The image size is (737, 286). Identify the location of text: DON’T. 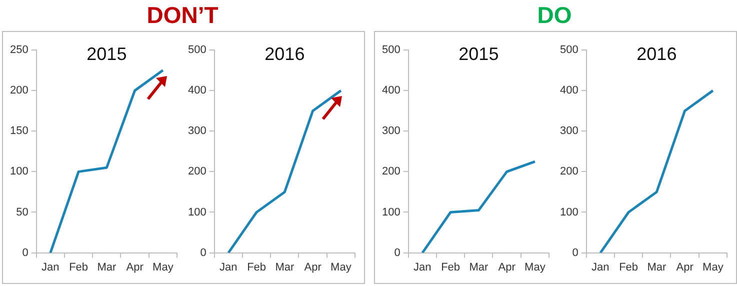
(183, 15).